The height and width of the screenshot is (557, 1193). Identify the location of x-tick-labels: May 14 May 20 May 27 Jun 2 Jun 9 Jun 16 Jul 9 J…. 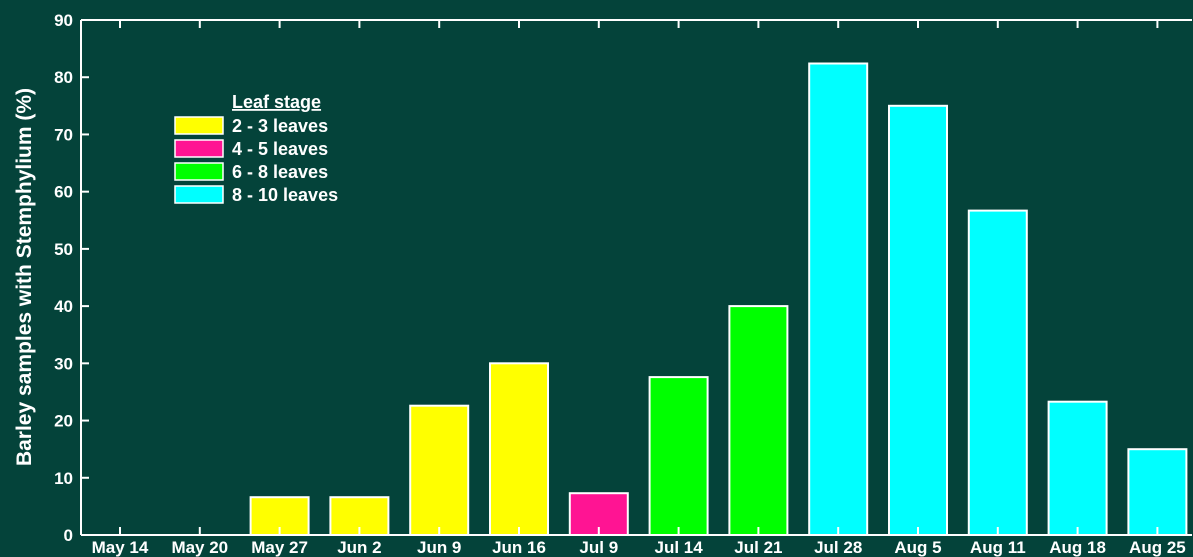
(639, 547).